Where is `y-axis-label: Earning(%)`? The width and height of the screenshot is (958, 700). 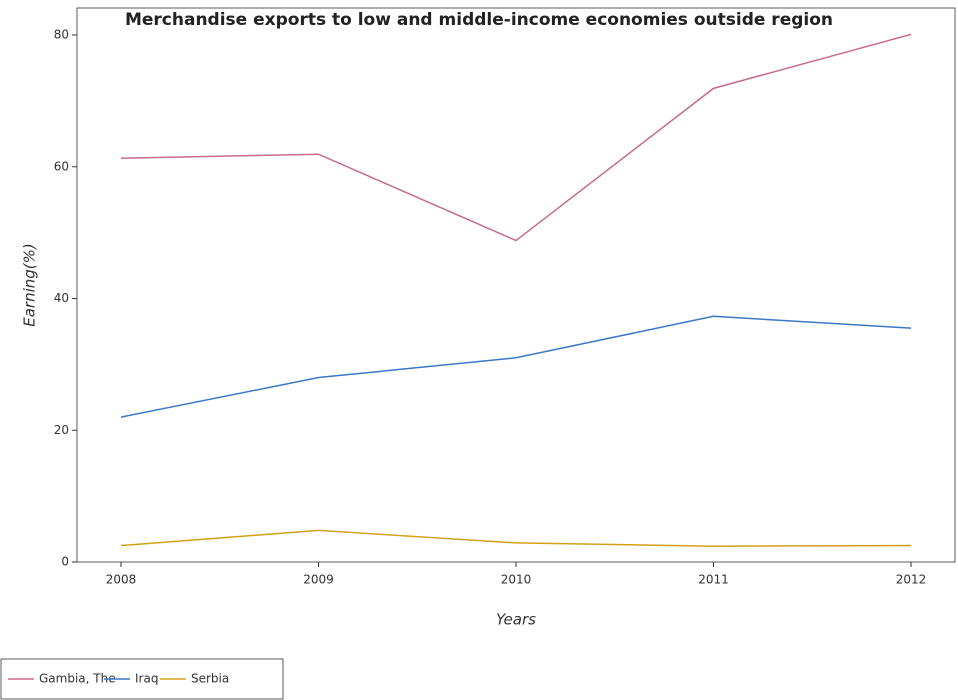
y-axis-label: Earning(%) is located at coordinates (30, 285).